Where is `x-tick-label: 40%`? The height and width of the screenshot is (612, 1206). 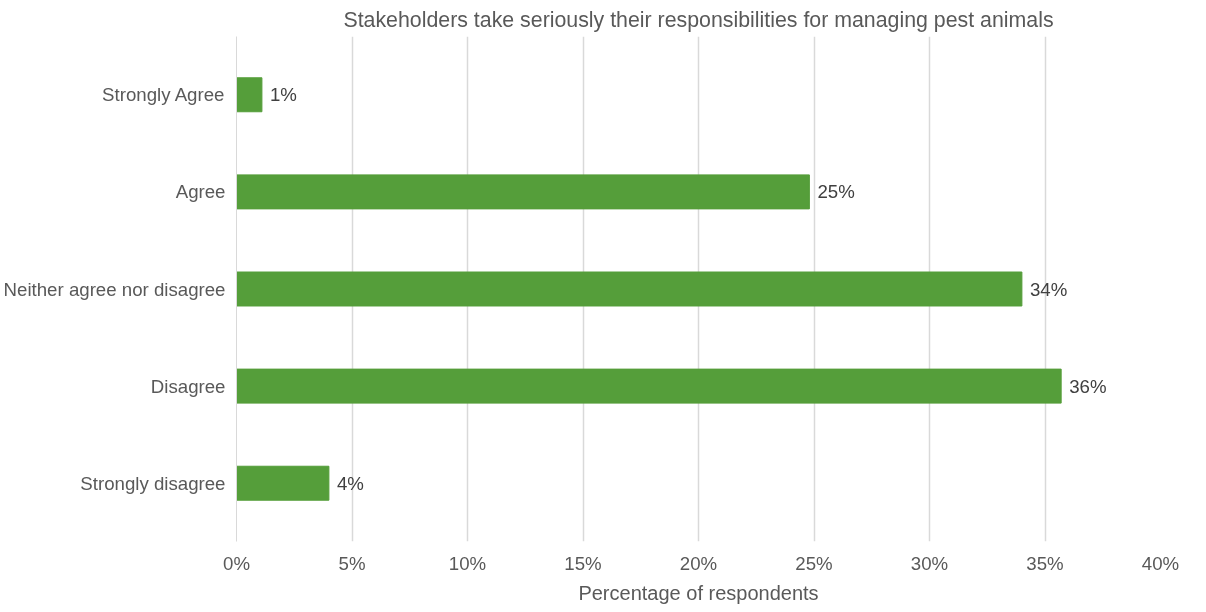
x-tick-label: 40% is located at coordinates (1160, 563).